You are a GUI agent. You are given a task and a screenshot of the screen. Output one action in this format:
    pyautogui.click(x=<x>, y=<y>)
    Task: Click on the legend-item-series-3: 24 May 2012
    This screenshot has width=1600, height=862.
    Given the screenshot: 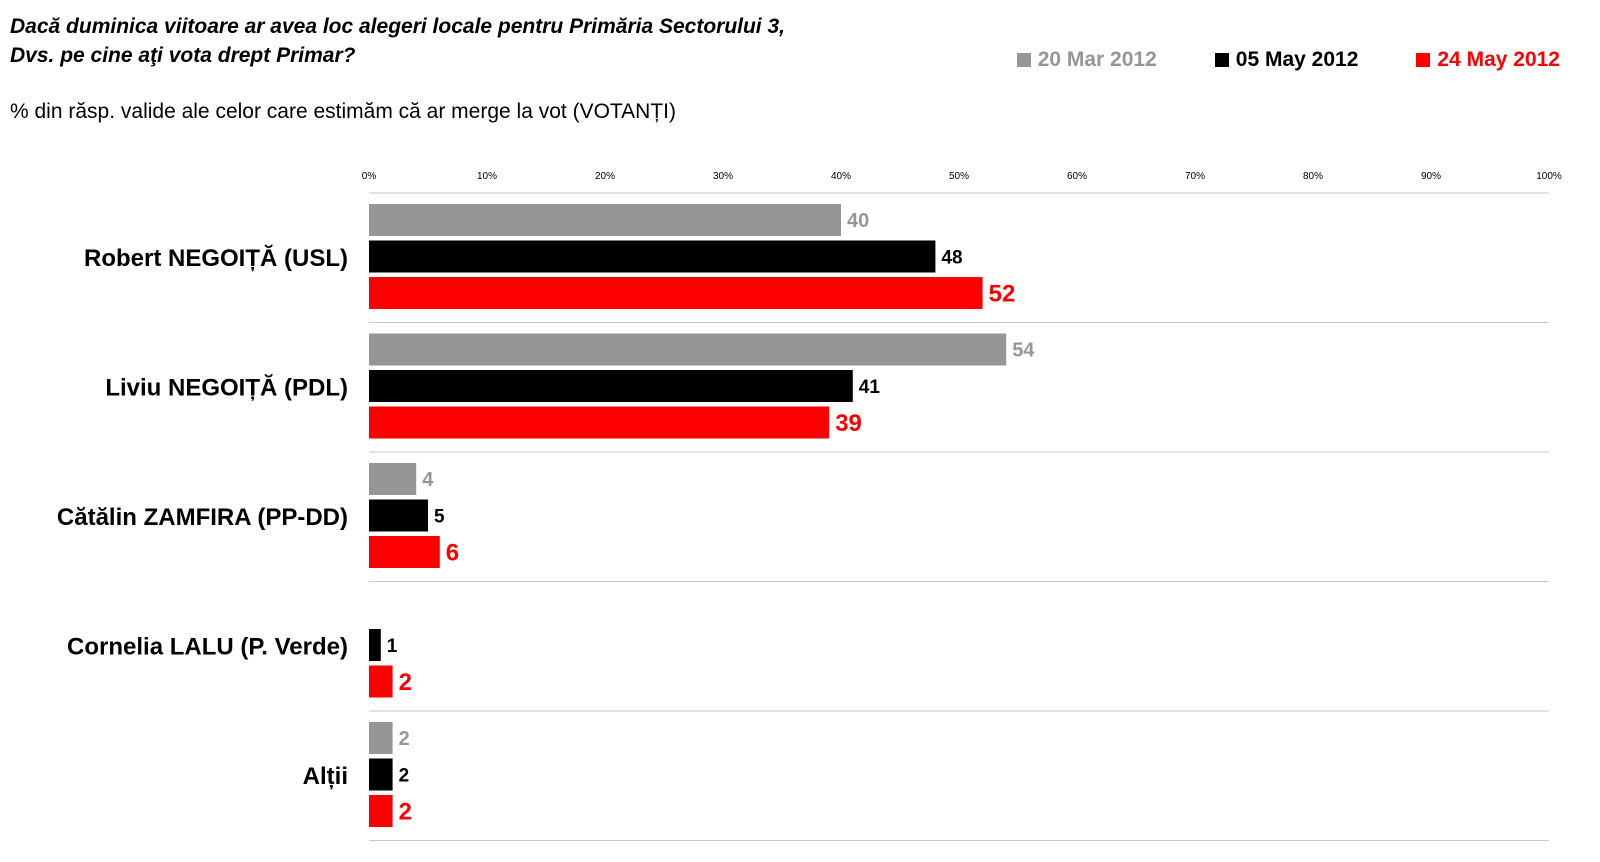 What is the action you would take?
    pyautogui.click(x=1488, y=60)
    